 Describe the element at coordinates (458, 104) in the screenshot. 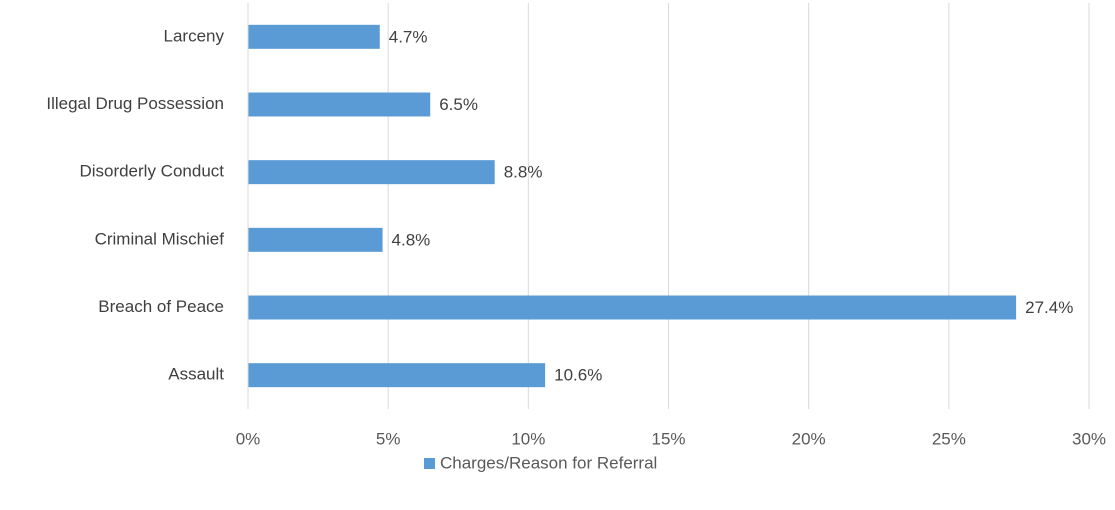

I see `value-label: 6.5%` at that location.